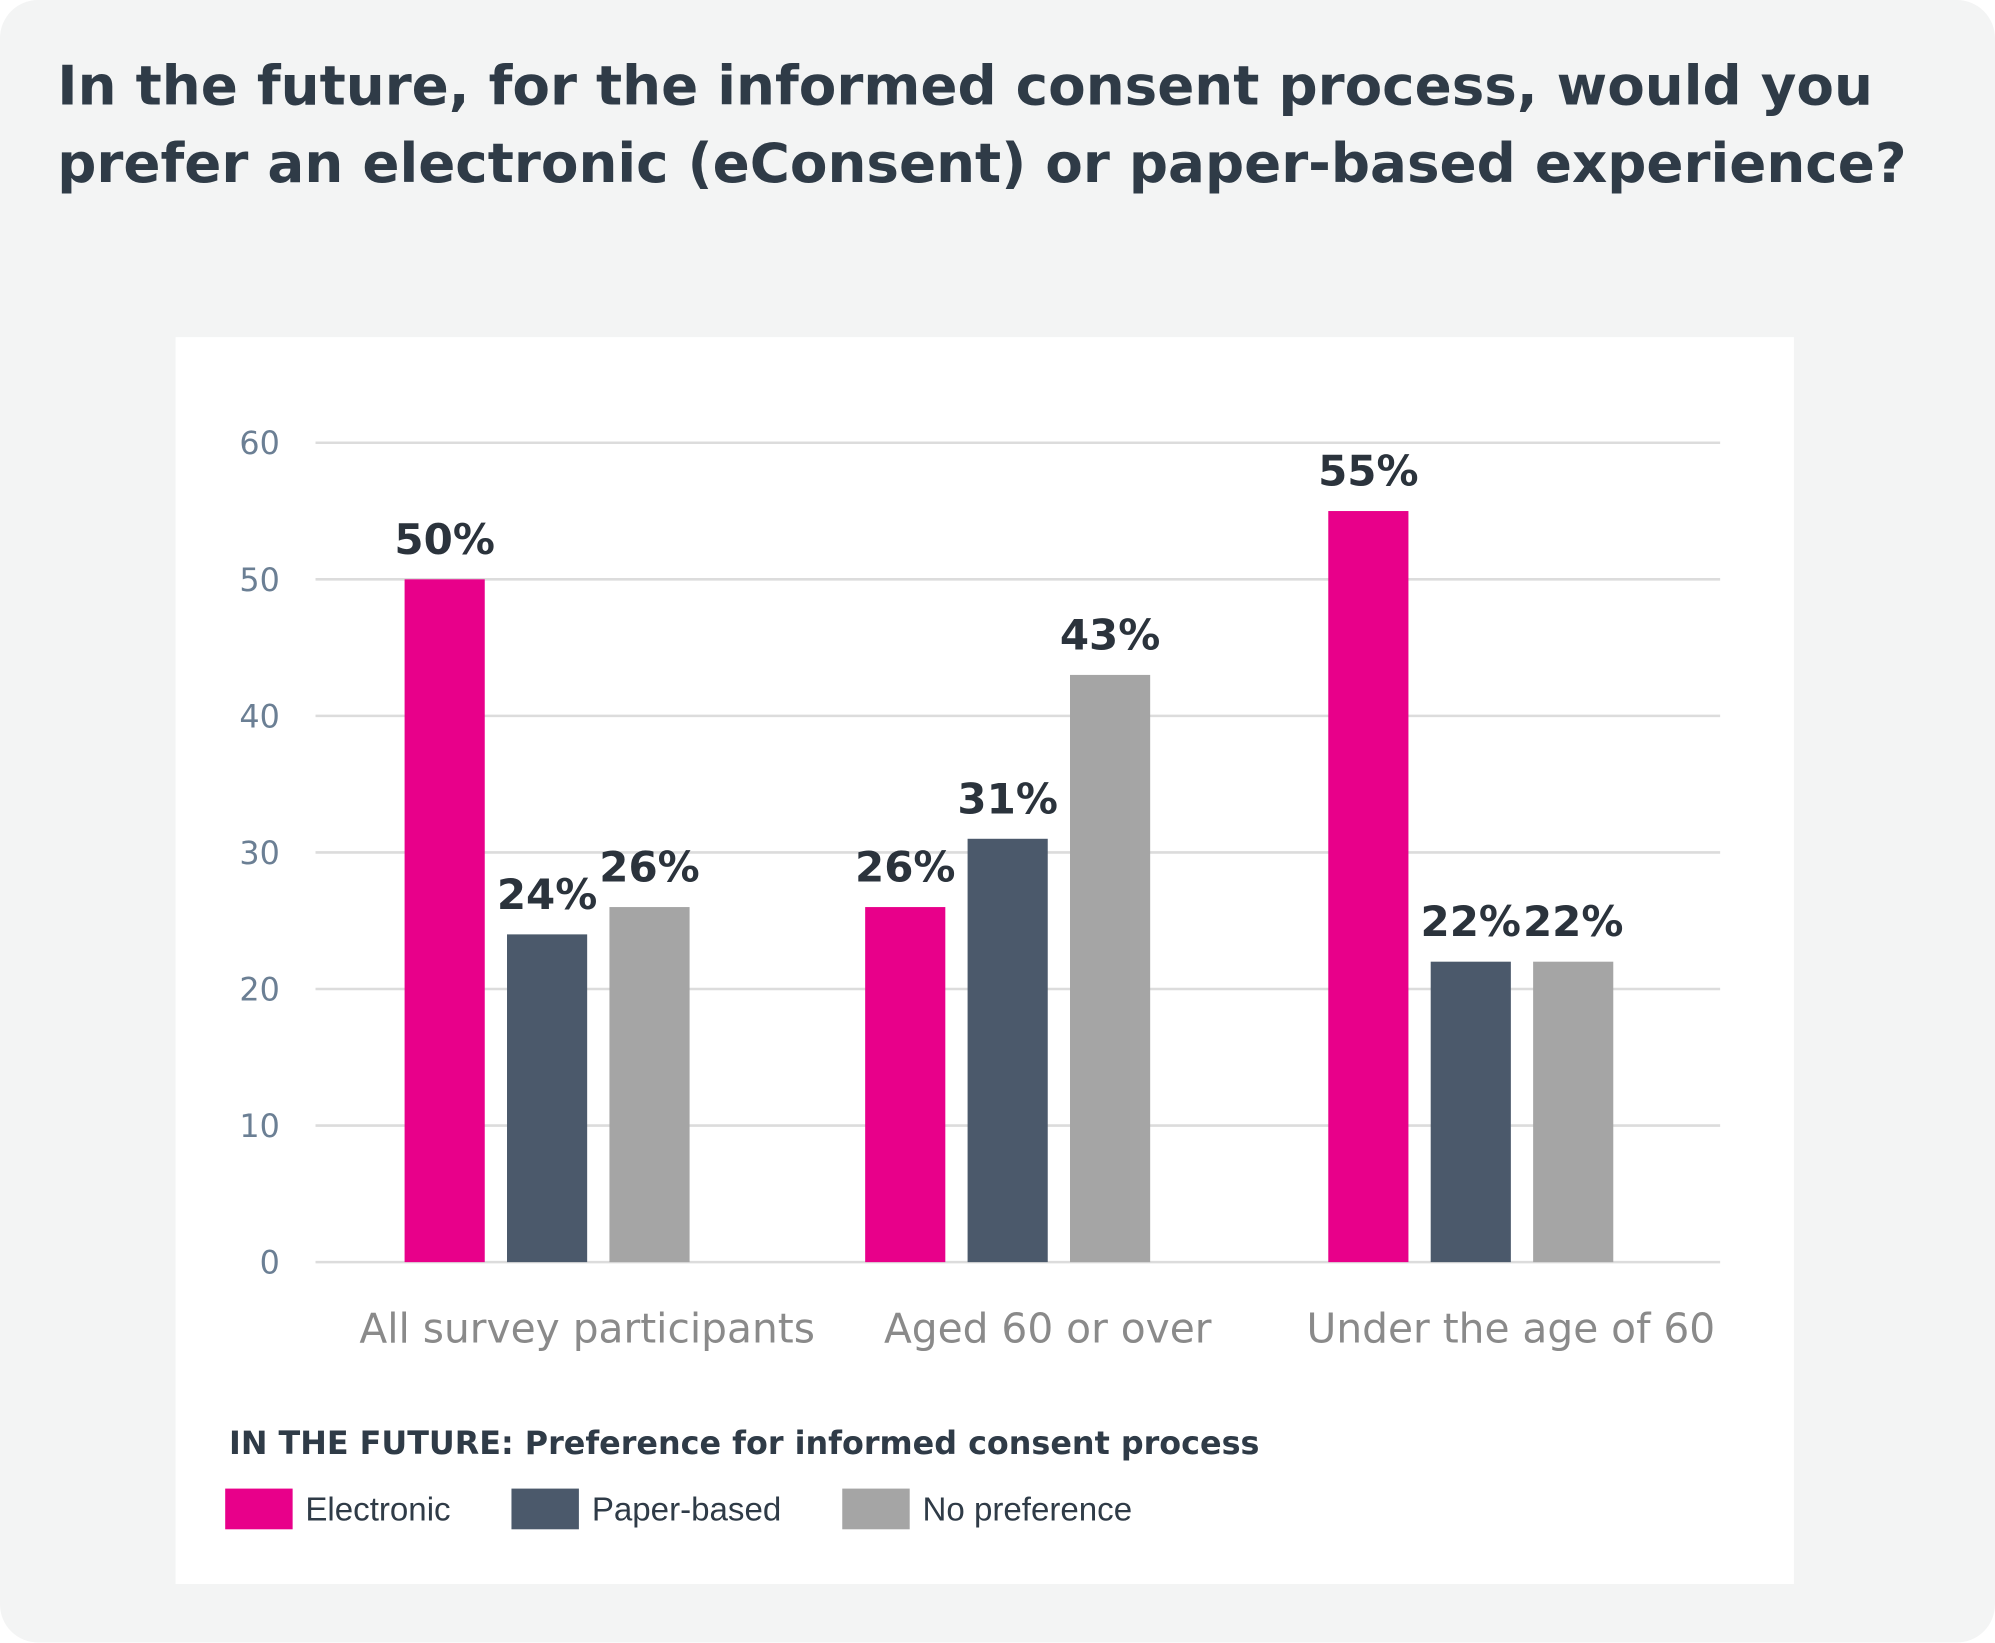 The width and height of the screenshot is (1995, 1643). Describe the element at coordinates (259, 580) in the screenshot. I see `y-tick-label: 50` at that location.